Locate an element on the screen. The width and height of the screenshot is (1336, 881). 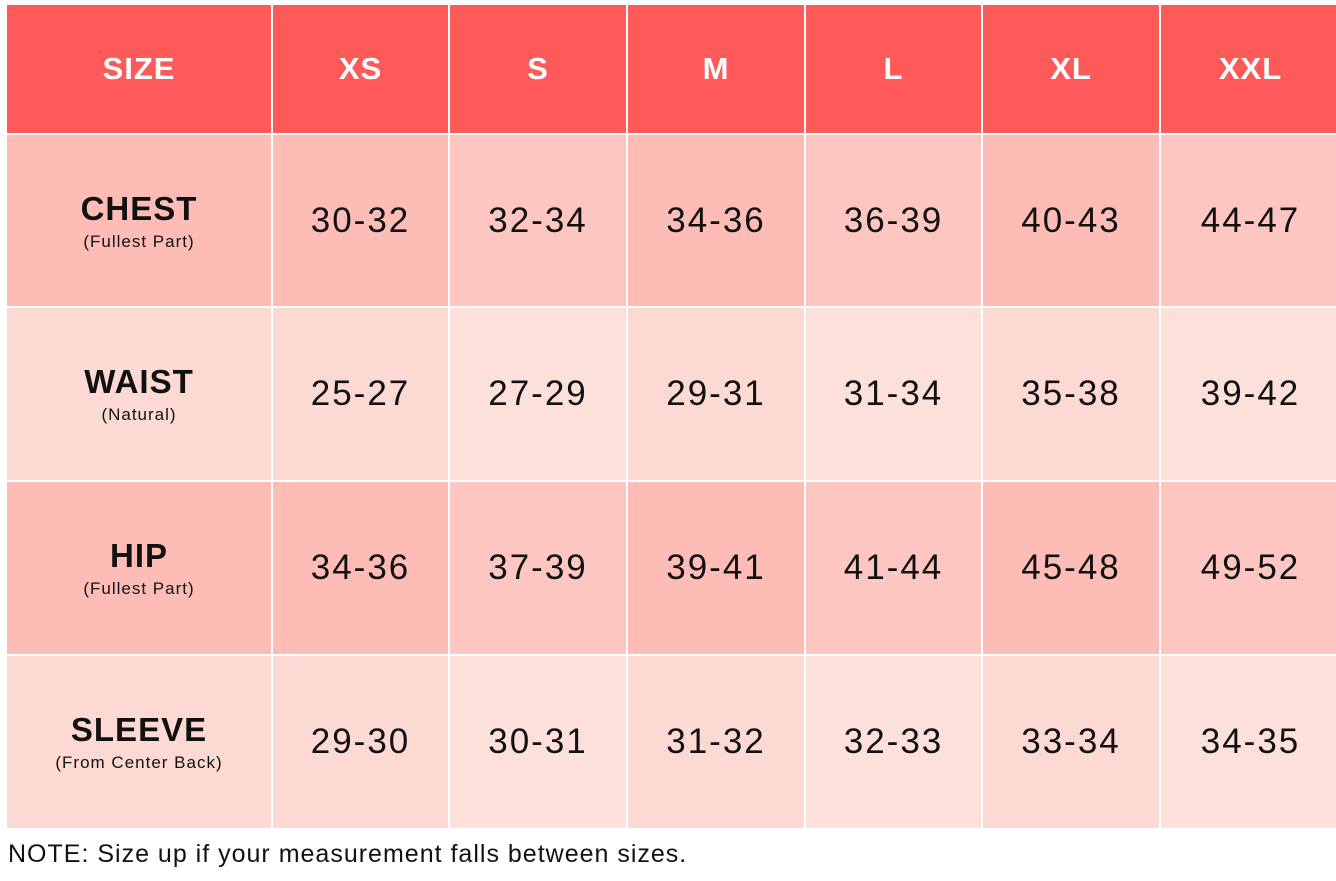
header-cell: L is located at coordinates (893, 69).